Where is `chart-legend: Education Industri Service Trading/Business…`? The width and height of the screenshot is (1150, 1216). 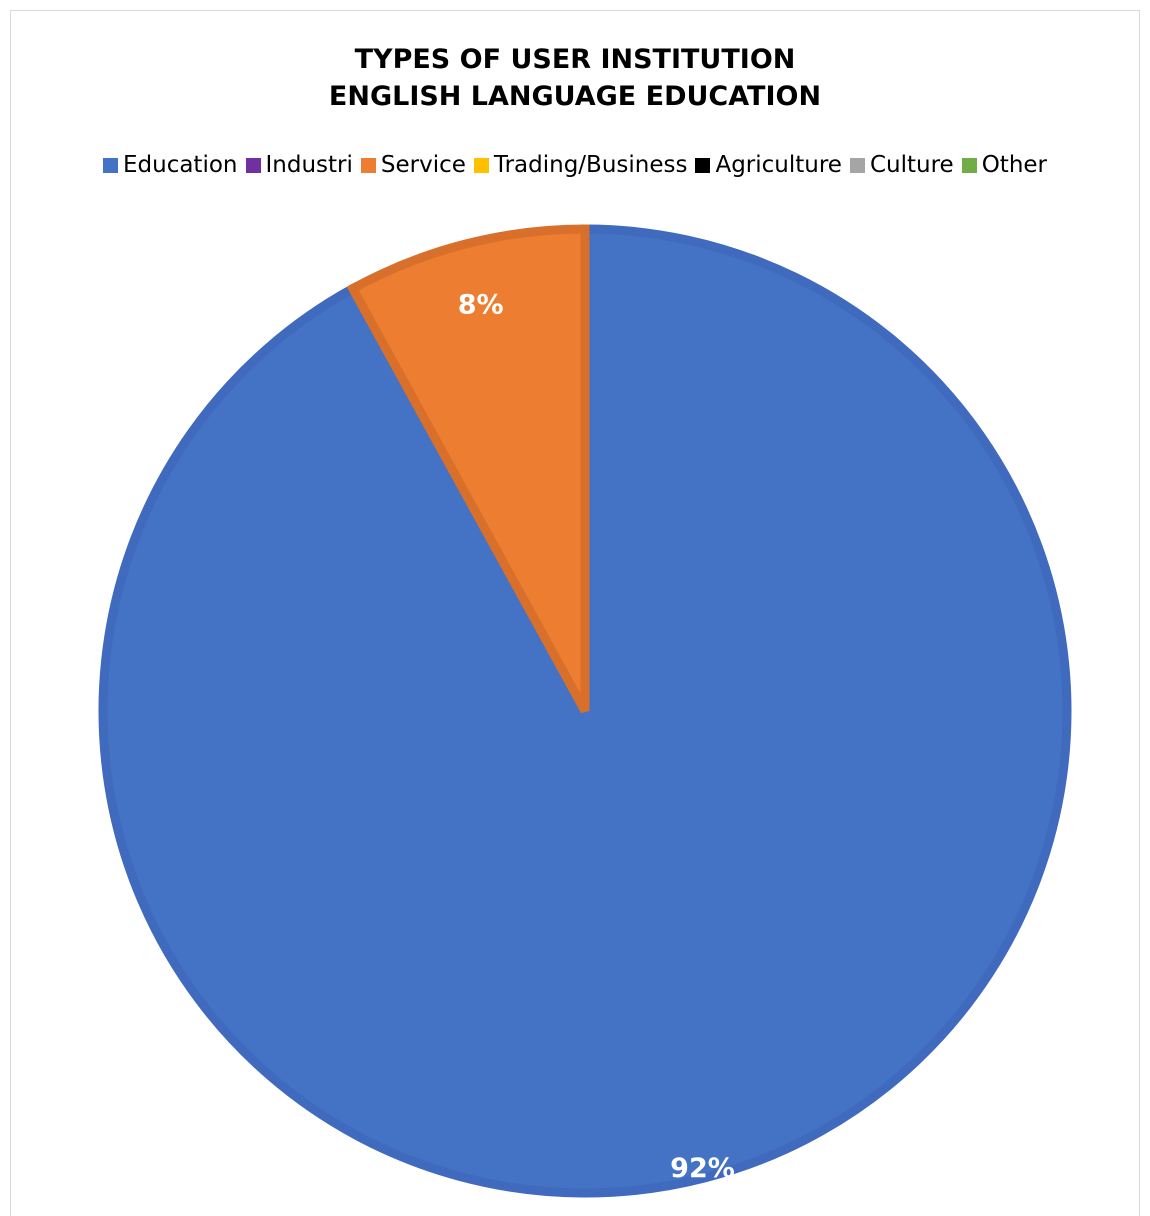 chart-legend: Education Industri Service Trading/Business… is located at coordinates (575, 165).